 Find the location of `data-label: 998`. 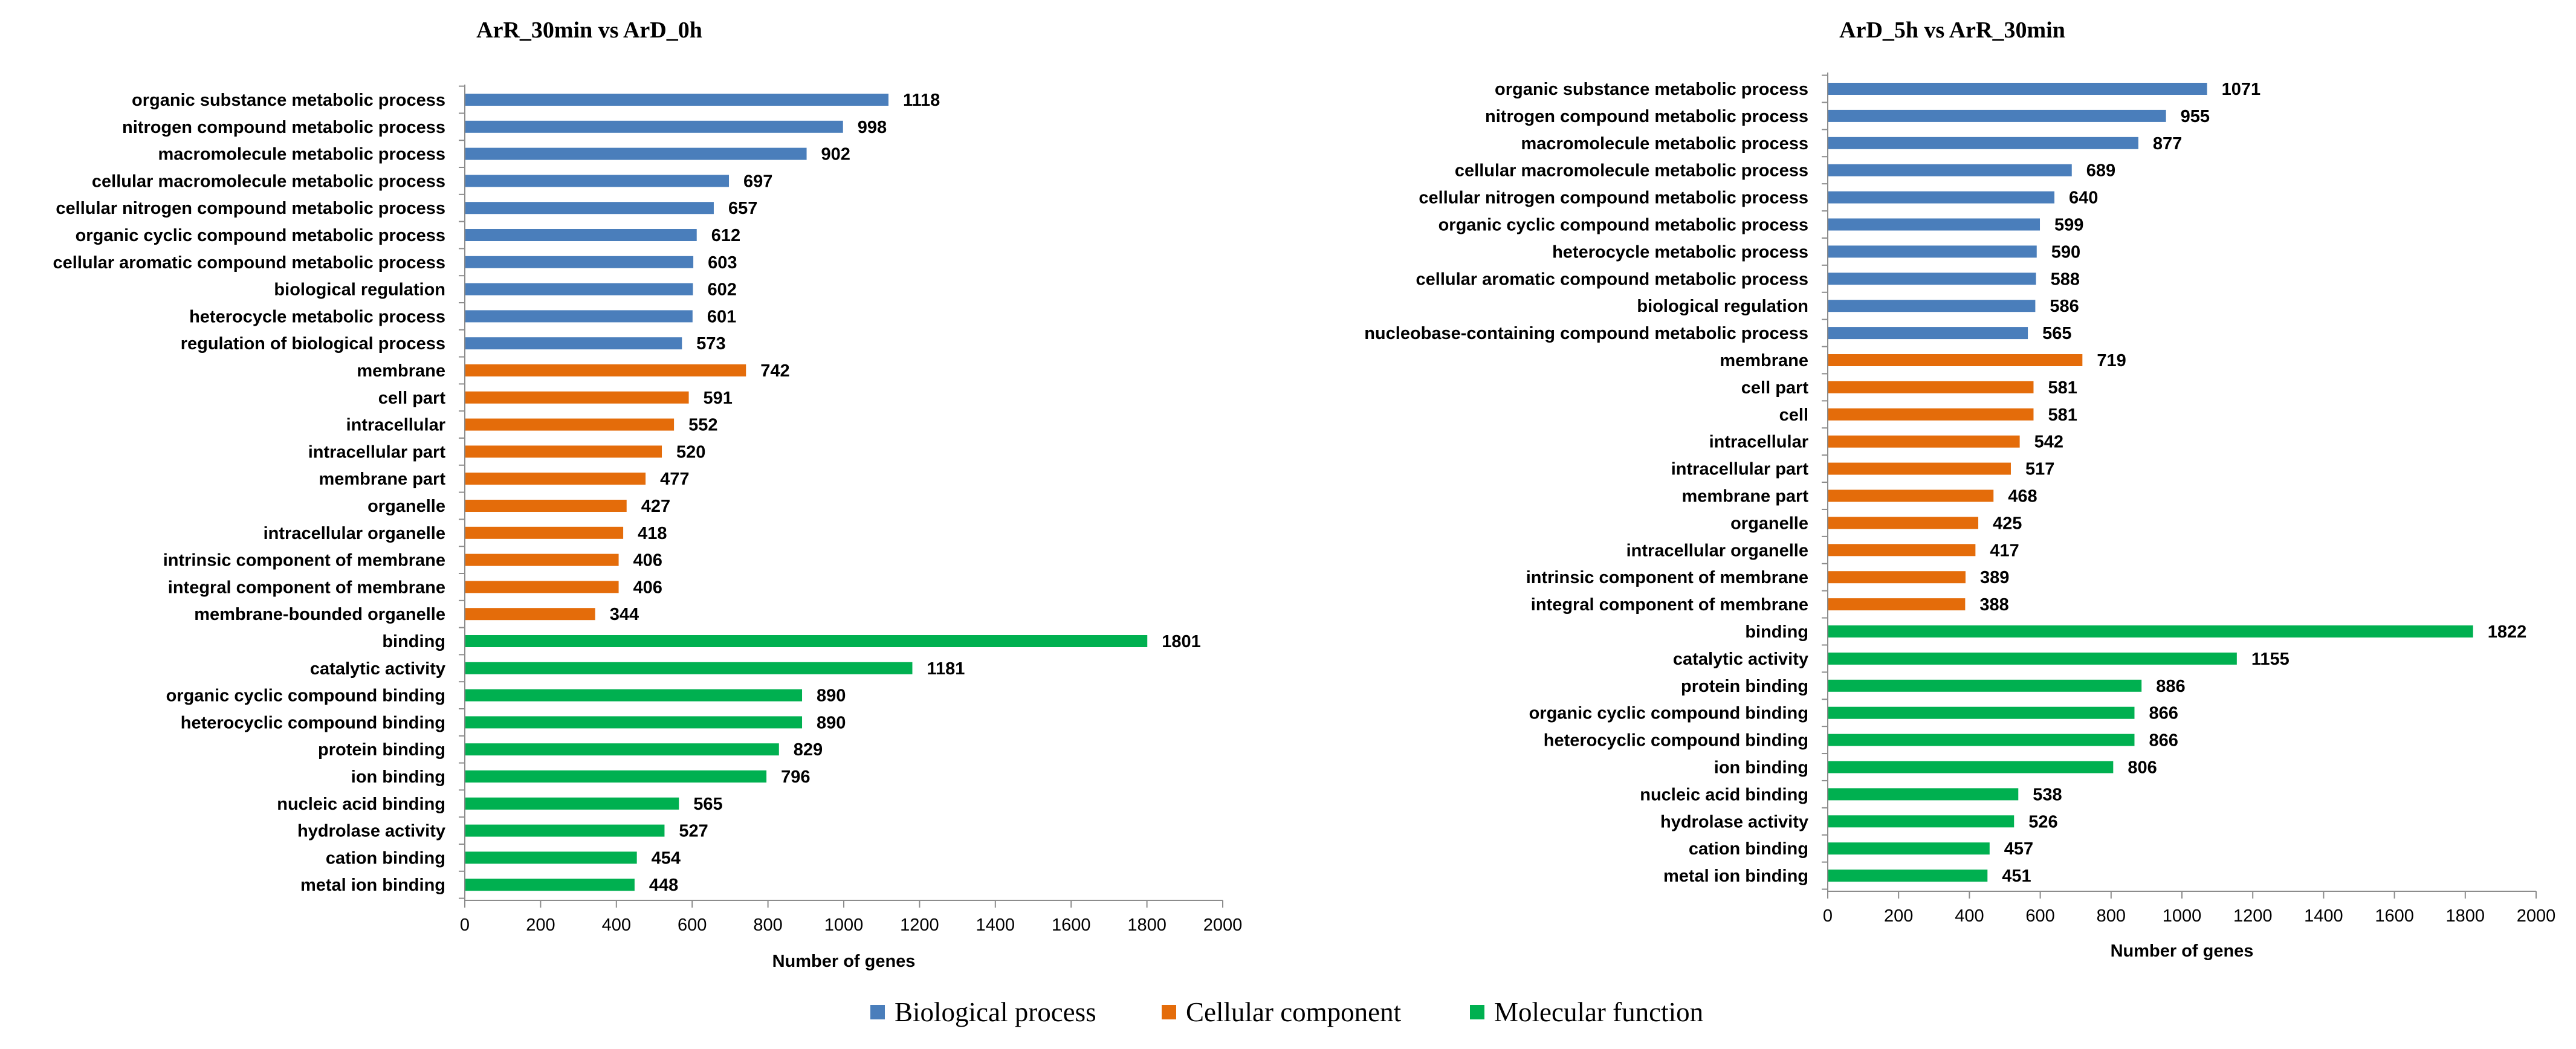

data-label: 998 is located at coordinates (872, 127).